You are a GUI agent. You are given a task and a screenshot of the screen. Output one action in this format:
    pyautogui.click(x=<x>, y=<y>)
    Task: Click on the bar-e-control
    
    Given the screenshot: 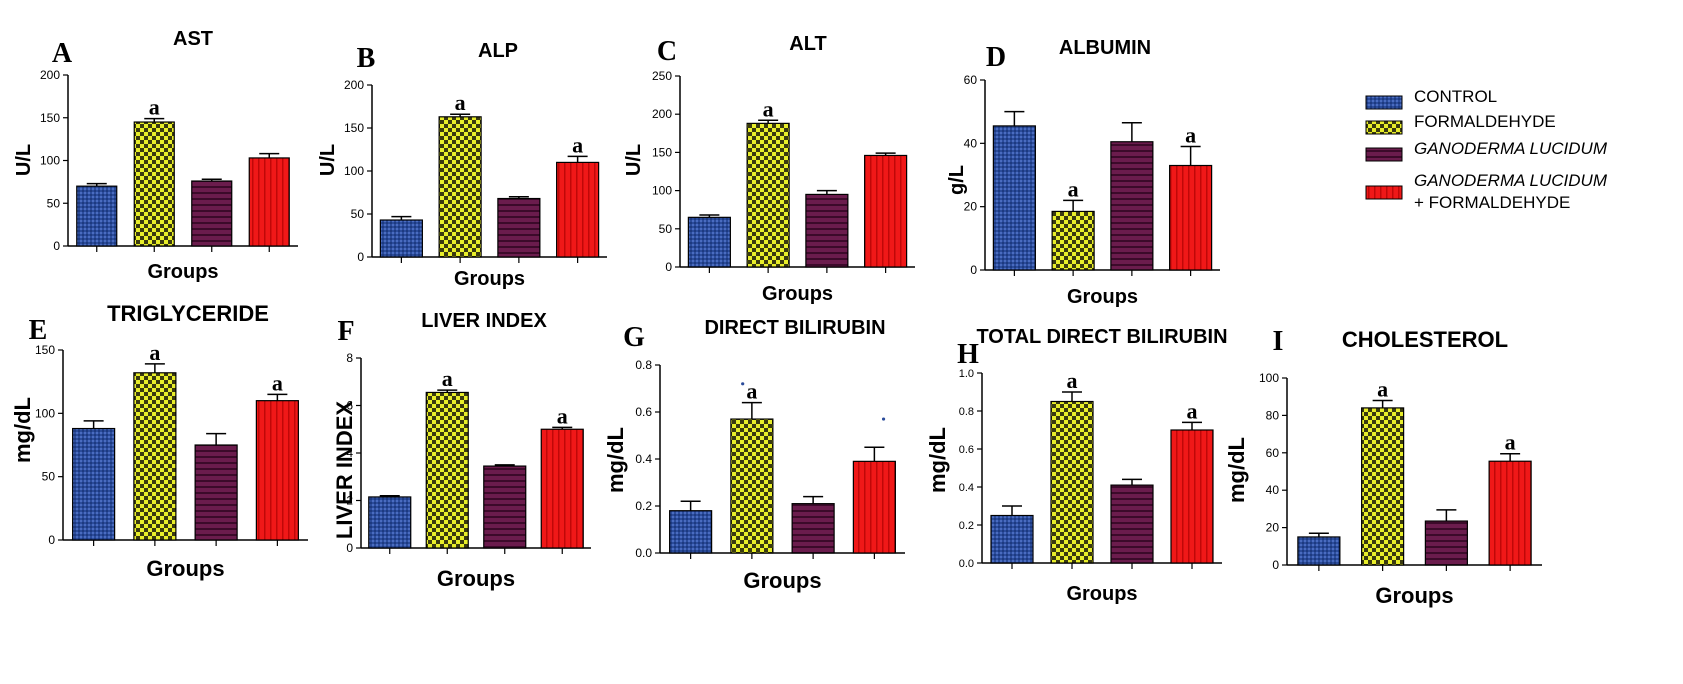 What is the action you would take?
    pyautogui.click(x=94, y=484)
    